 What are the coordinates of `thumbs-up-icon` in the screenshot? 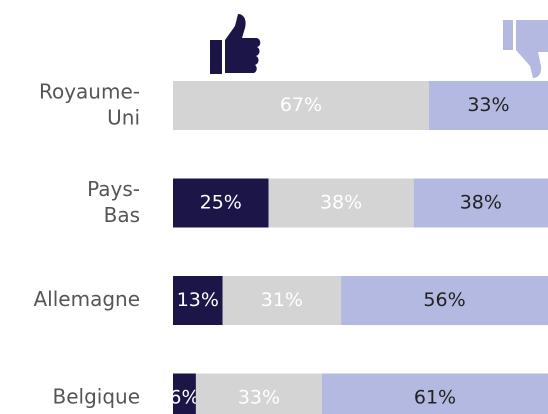 It's located at (235, 44).